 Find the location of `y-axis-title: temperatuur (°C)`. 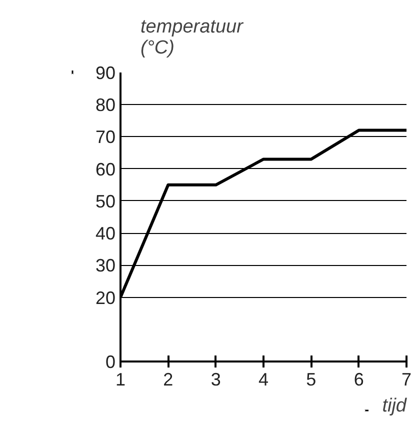

y-axis-title: temperatuur (°C) is located at coordinates (192, 37).